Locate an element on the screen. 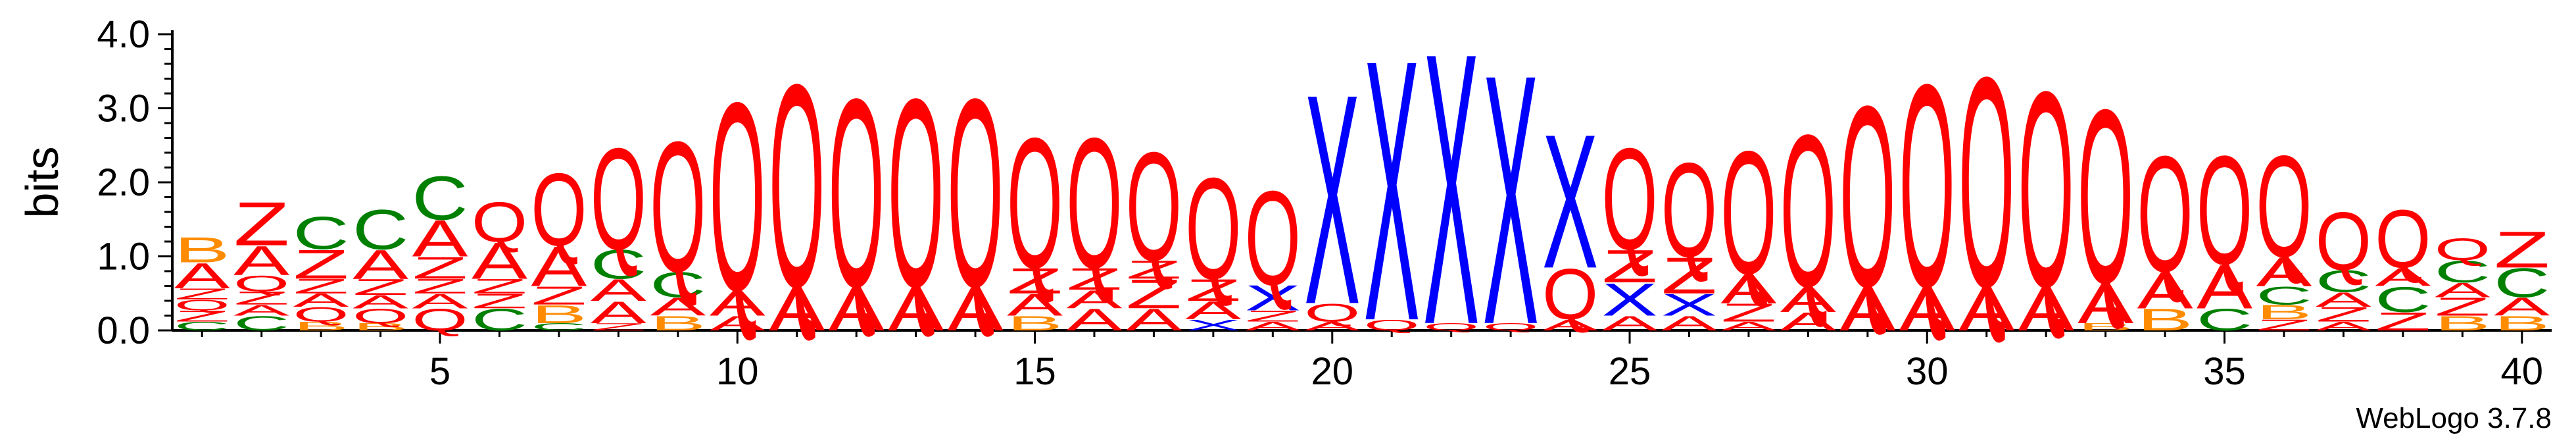  y-axis-label: bits is located at coordinates (42, 183).